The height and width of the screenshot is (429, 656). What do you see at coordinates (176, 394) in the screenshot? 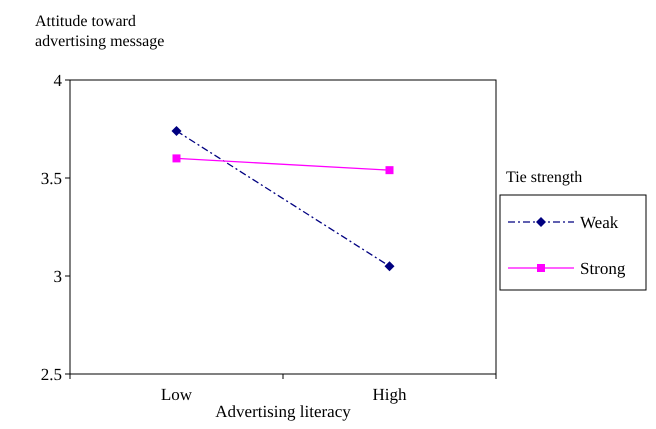
I see `x-tick-label: Low` at bounding box center [176, 394].